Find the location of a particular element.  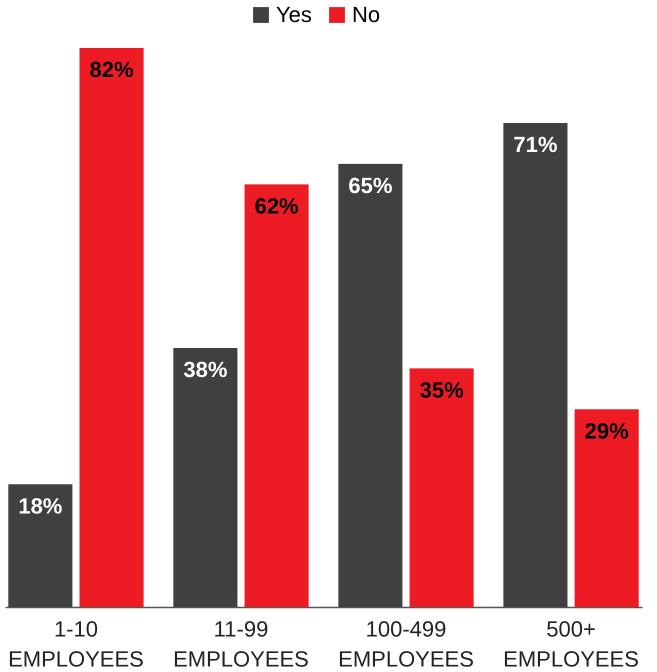

data-label: 82% is located at coordinates (112, 69).